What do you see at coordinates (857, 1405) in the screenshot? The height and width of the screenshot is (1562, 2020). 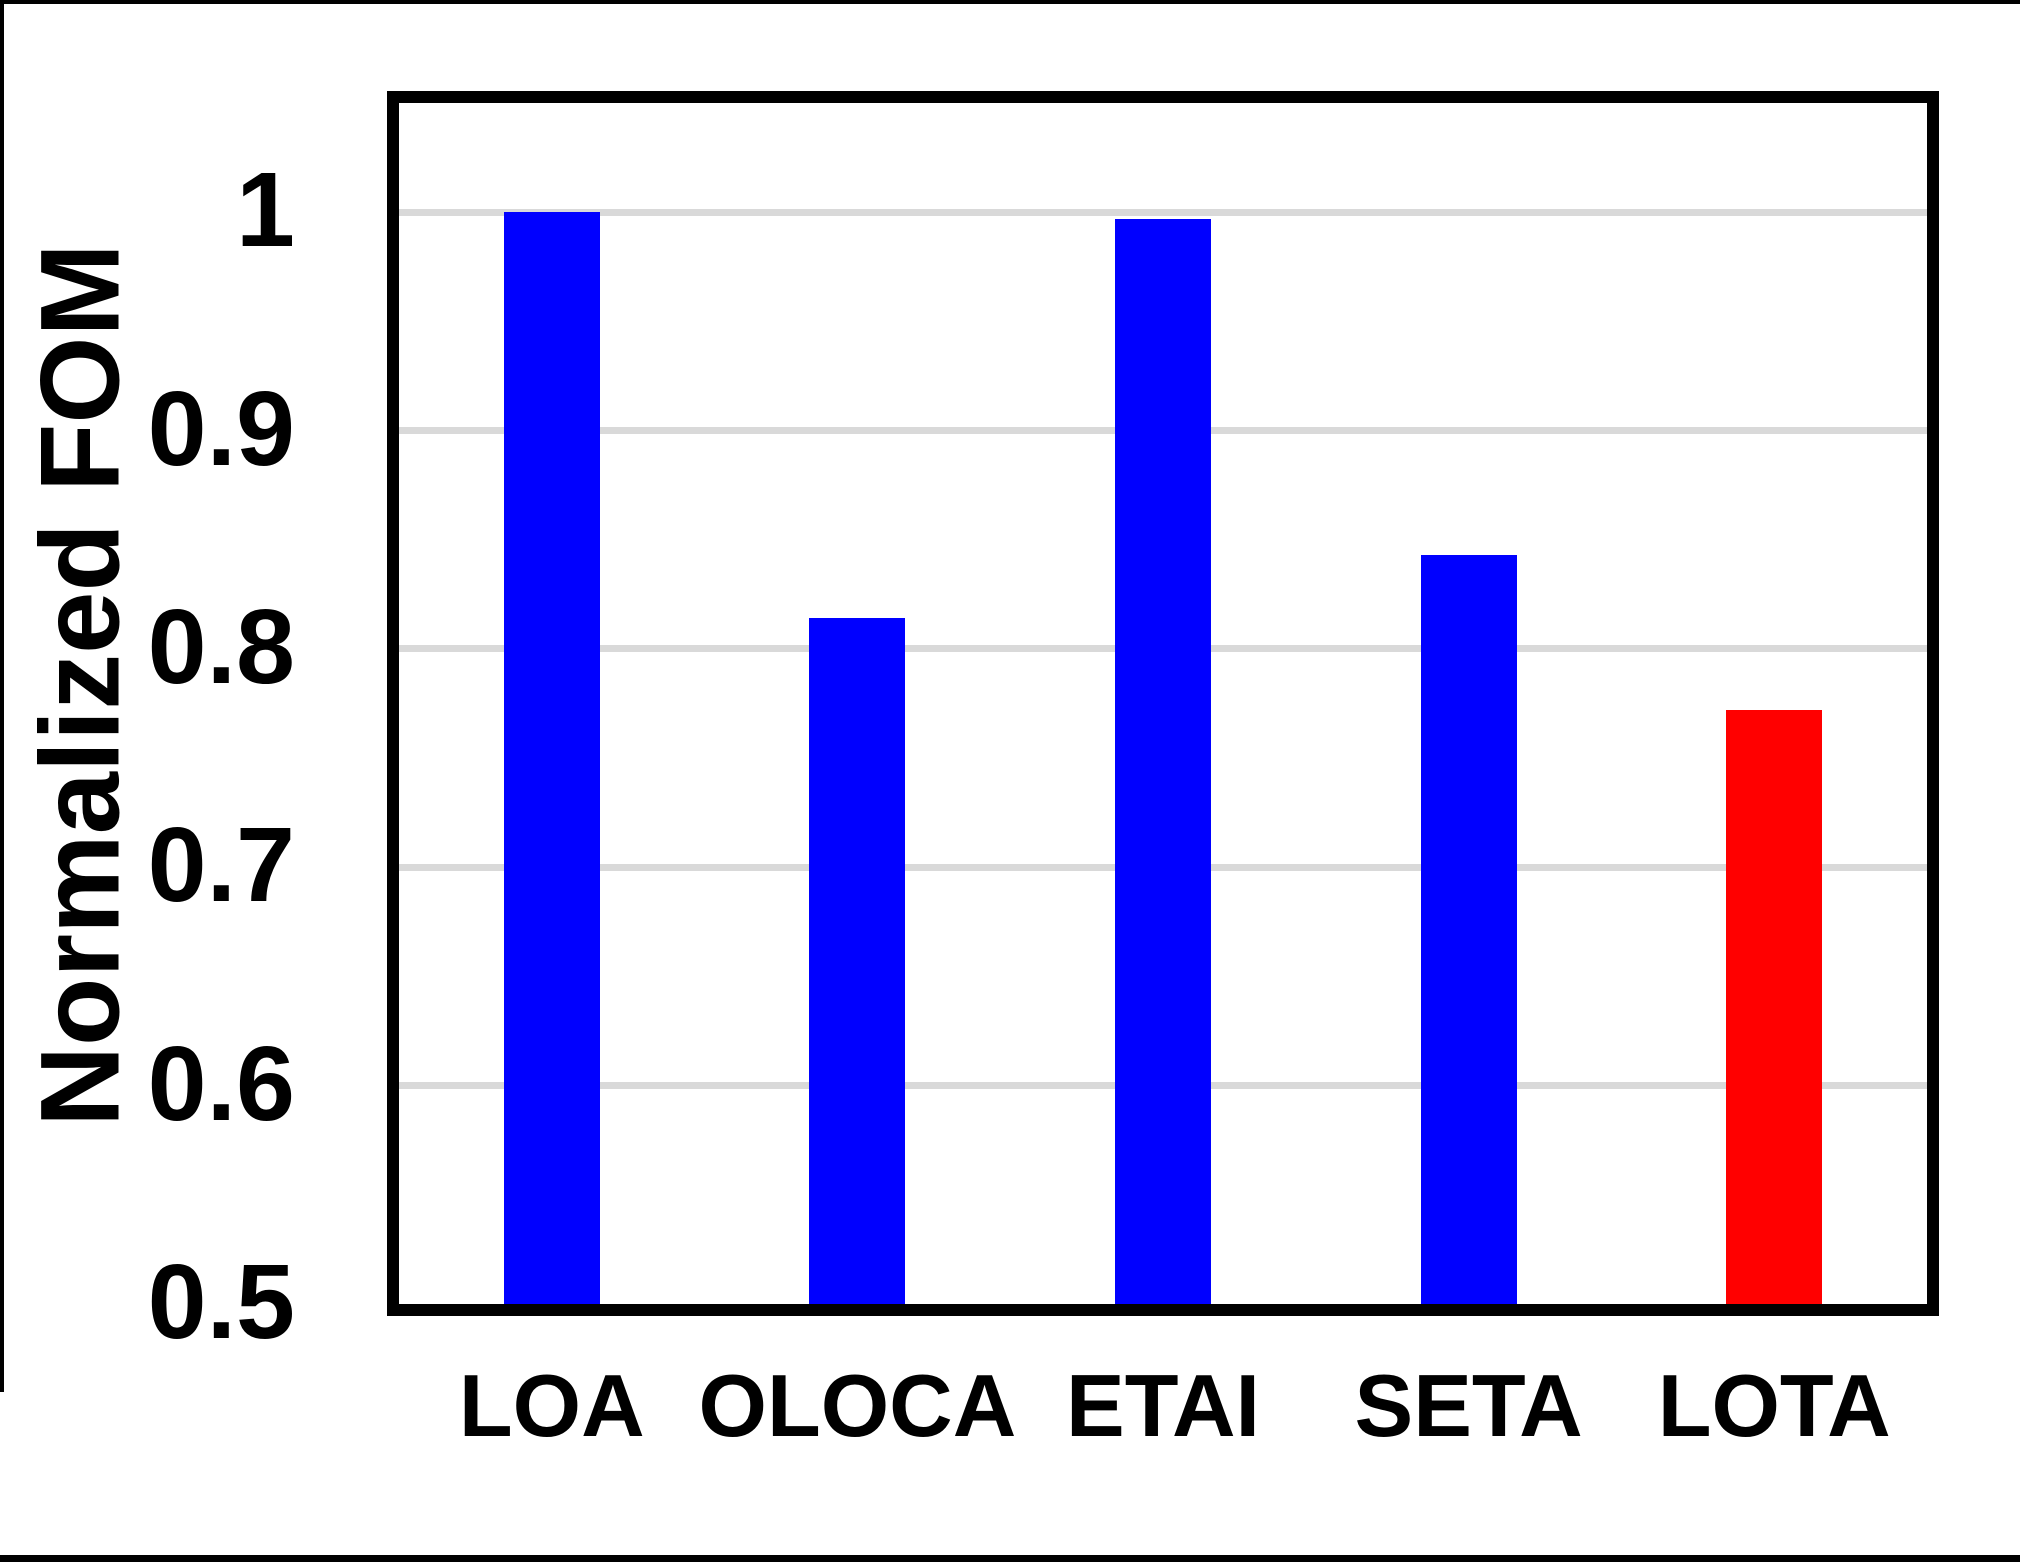 I see `x-tick-label-oloca: OLOCA` at bounding box center [857, 1405].